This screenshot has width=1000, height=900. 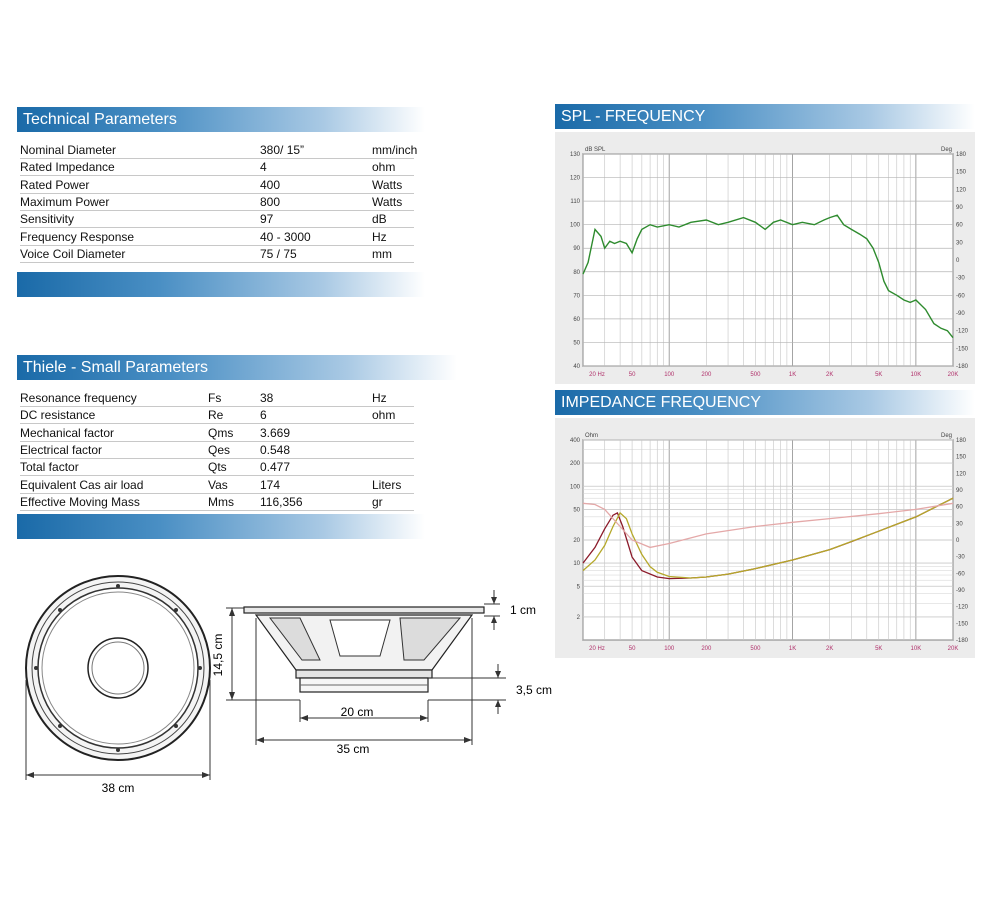 I want to click on y2-tick-label: 180, so click(x=961, y=155).